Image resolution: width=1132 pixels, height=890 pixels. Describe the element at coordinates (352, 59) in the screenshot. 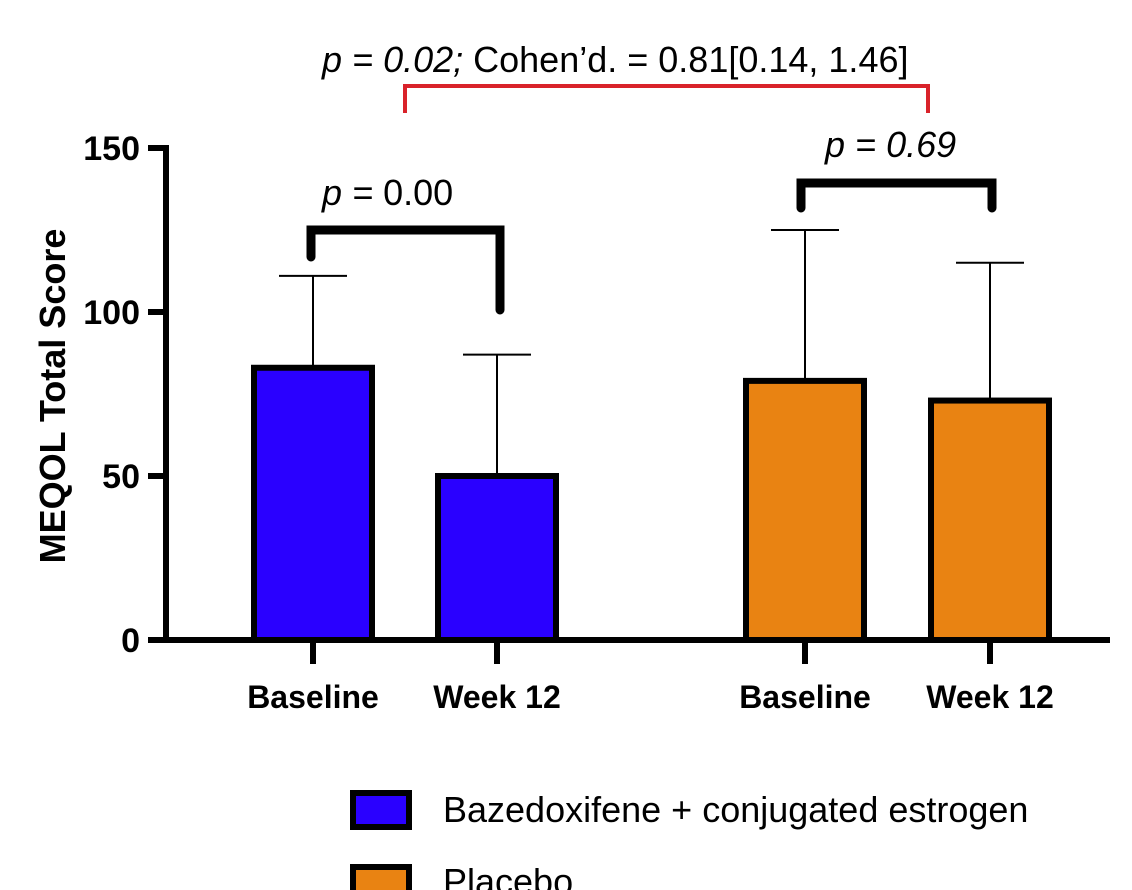

I see `between-group-p-label: p =` at that location.